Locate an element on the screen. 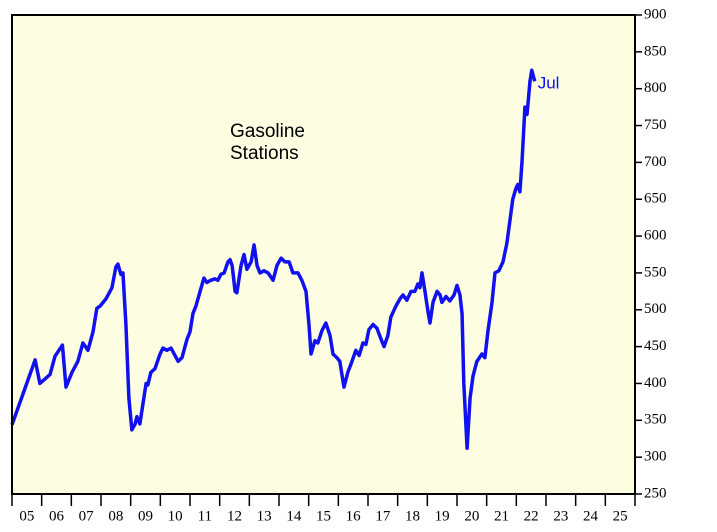 The height and width of the screenshot is (532, 717). x-tick-label: 07 is located at coordinates (87, 516).